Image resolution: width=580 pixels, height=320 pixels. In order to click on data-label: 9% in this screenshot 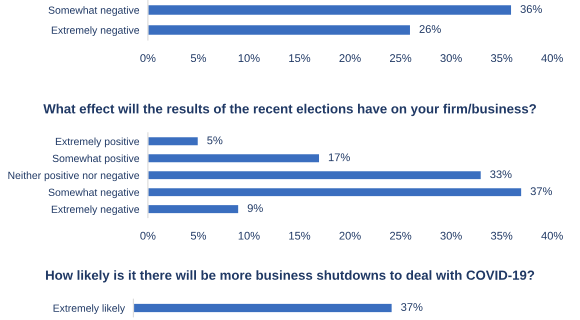, I will do `click(255, 208)`.